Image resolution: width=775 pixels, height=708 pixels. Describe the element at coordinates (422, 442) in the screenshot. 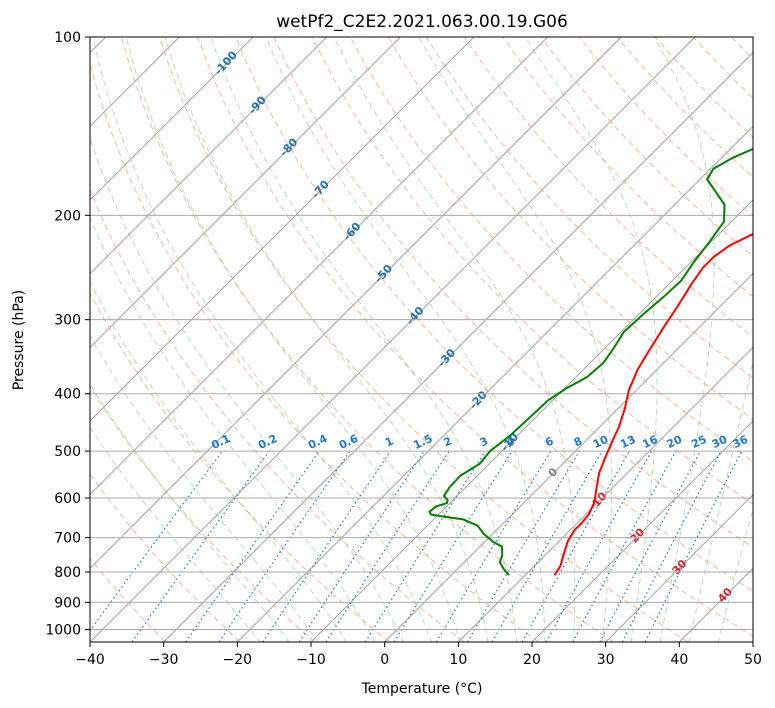

I see `mixing-ratio-label: 1.5` at that location.